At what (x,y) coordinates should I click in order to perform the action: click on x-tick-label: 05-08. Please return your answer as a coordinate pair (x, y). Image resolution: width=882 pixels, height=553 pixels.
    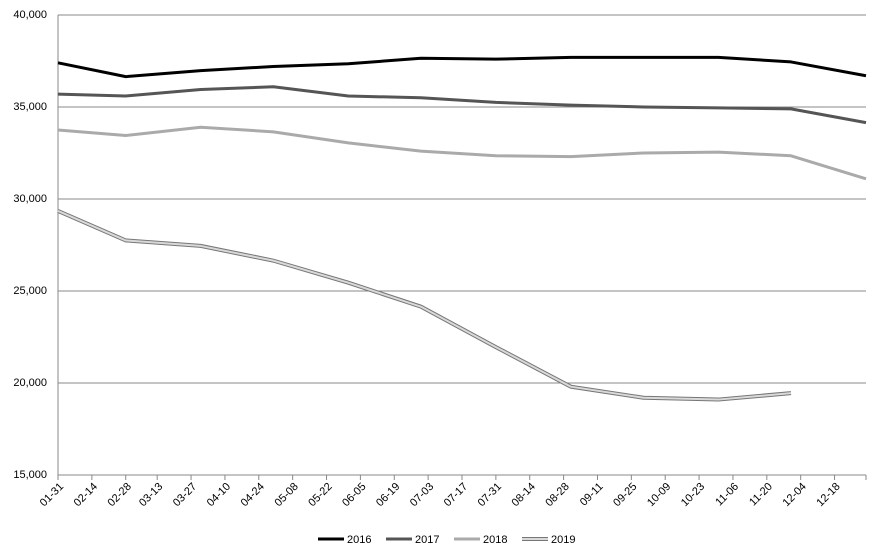
    Looking at the image, I should click on (286, 495).